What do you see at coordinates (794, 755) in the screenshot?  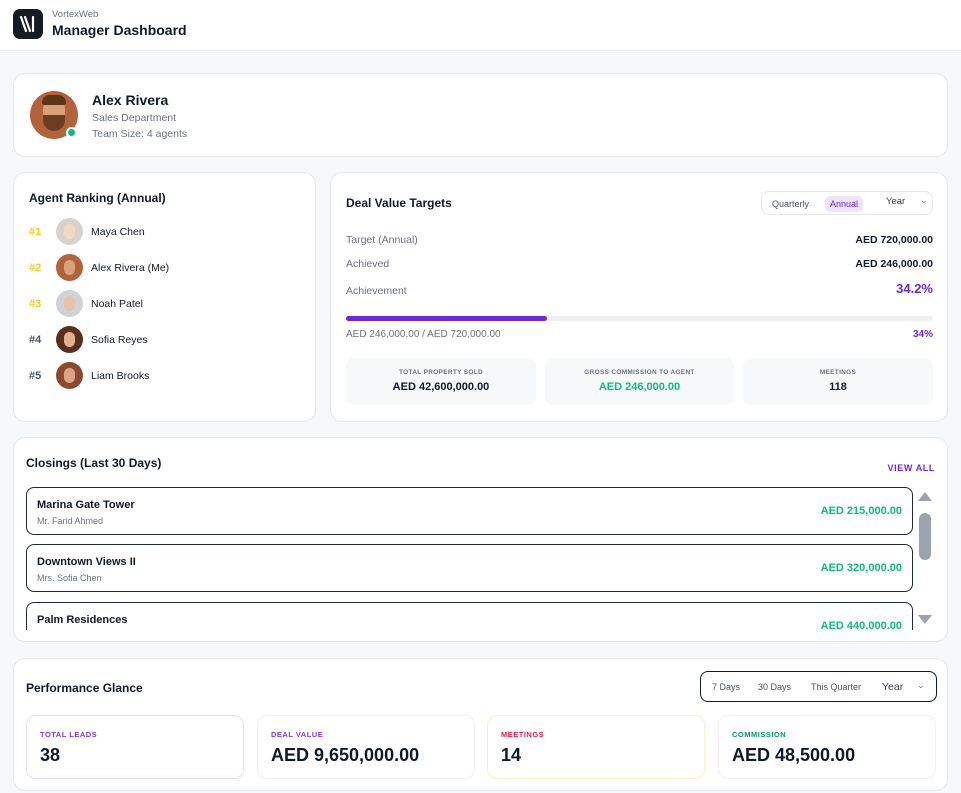 I see `kpi-value: AED 48,500.00` at bounding box center [794, 755].